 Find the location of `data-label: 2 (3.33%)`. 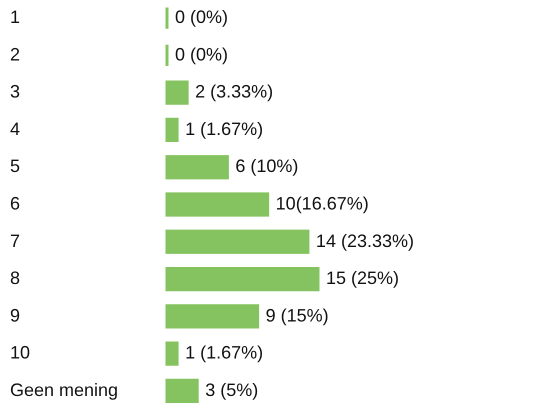

data-label: 2 (3.33%) is located at coordinates (234, 92).